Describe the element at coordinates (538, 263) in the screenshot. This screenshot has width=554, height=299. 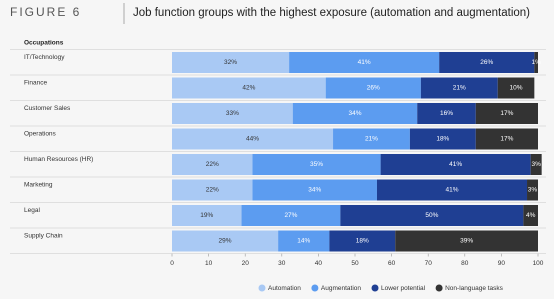
I see `x-tick-label: 100` at that location.